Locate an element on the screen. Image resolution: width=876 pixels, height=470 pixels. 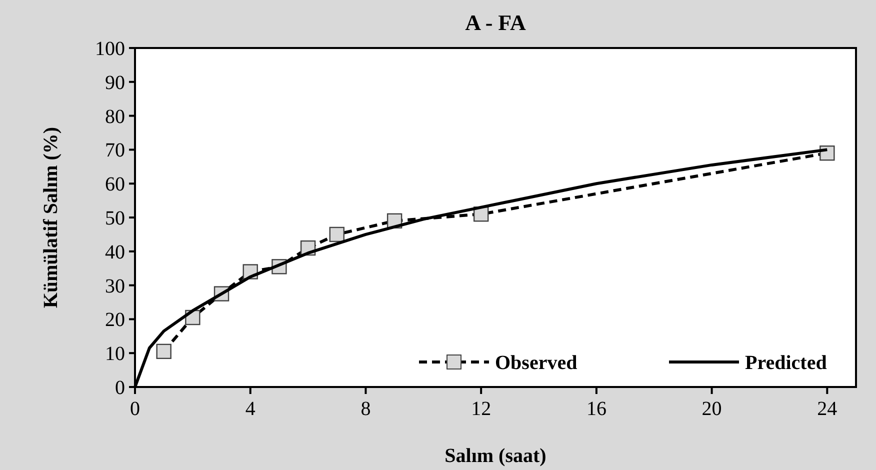
y-tick-label: 80 is located at coordinates (115, 117).